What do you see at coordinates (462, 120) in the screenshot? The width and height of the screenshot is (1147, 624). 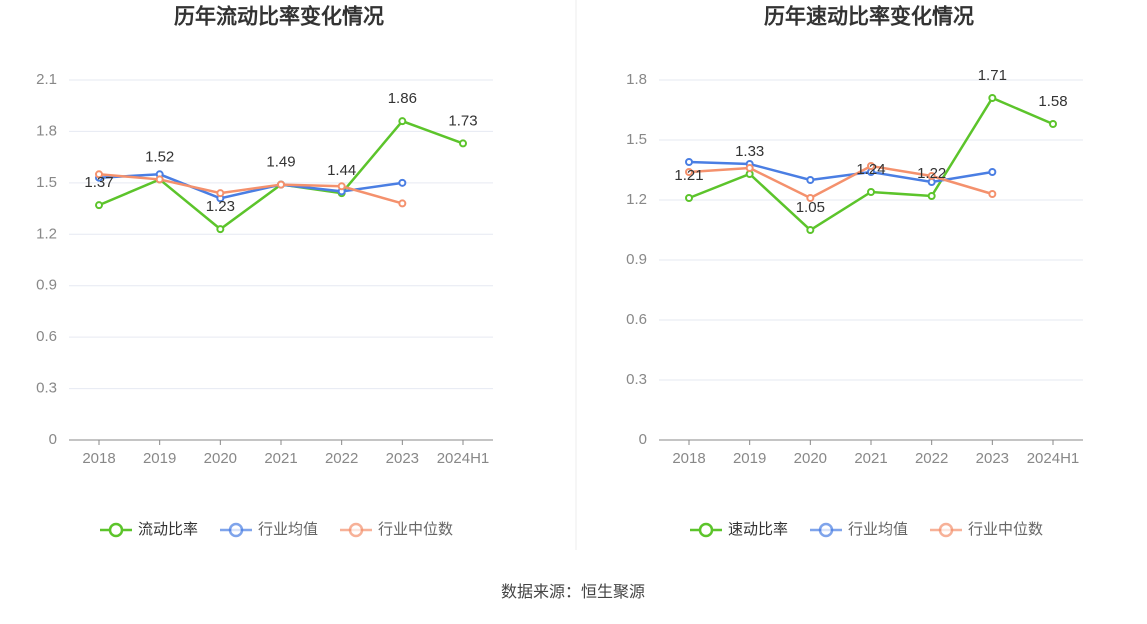 I see `data-label: 1.73` at bounding box center [462, 120].